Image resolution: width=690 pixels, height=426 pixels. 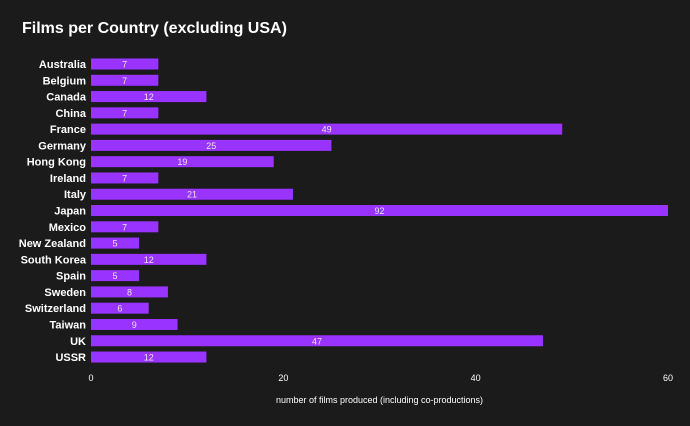 I want to click on bar-value-sweden: 8, so click(x=129, y=292).